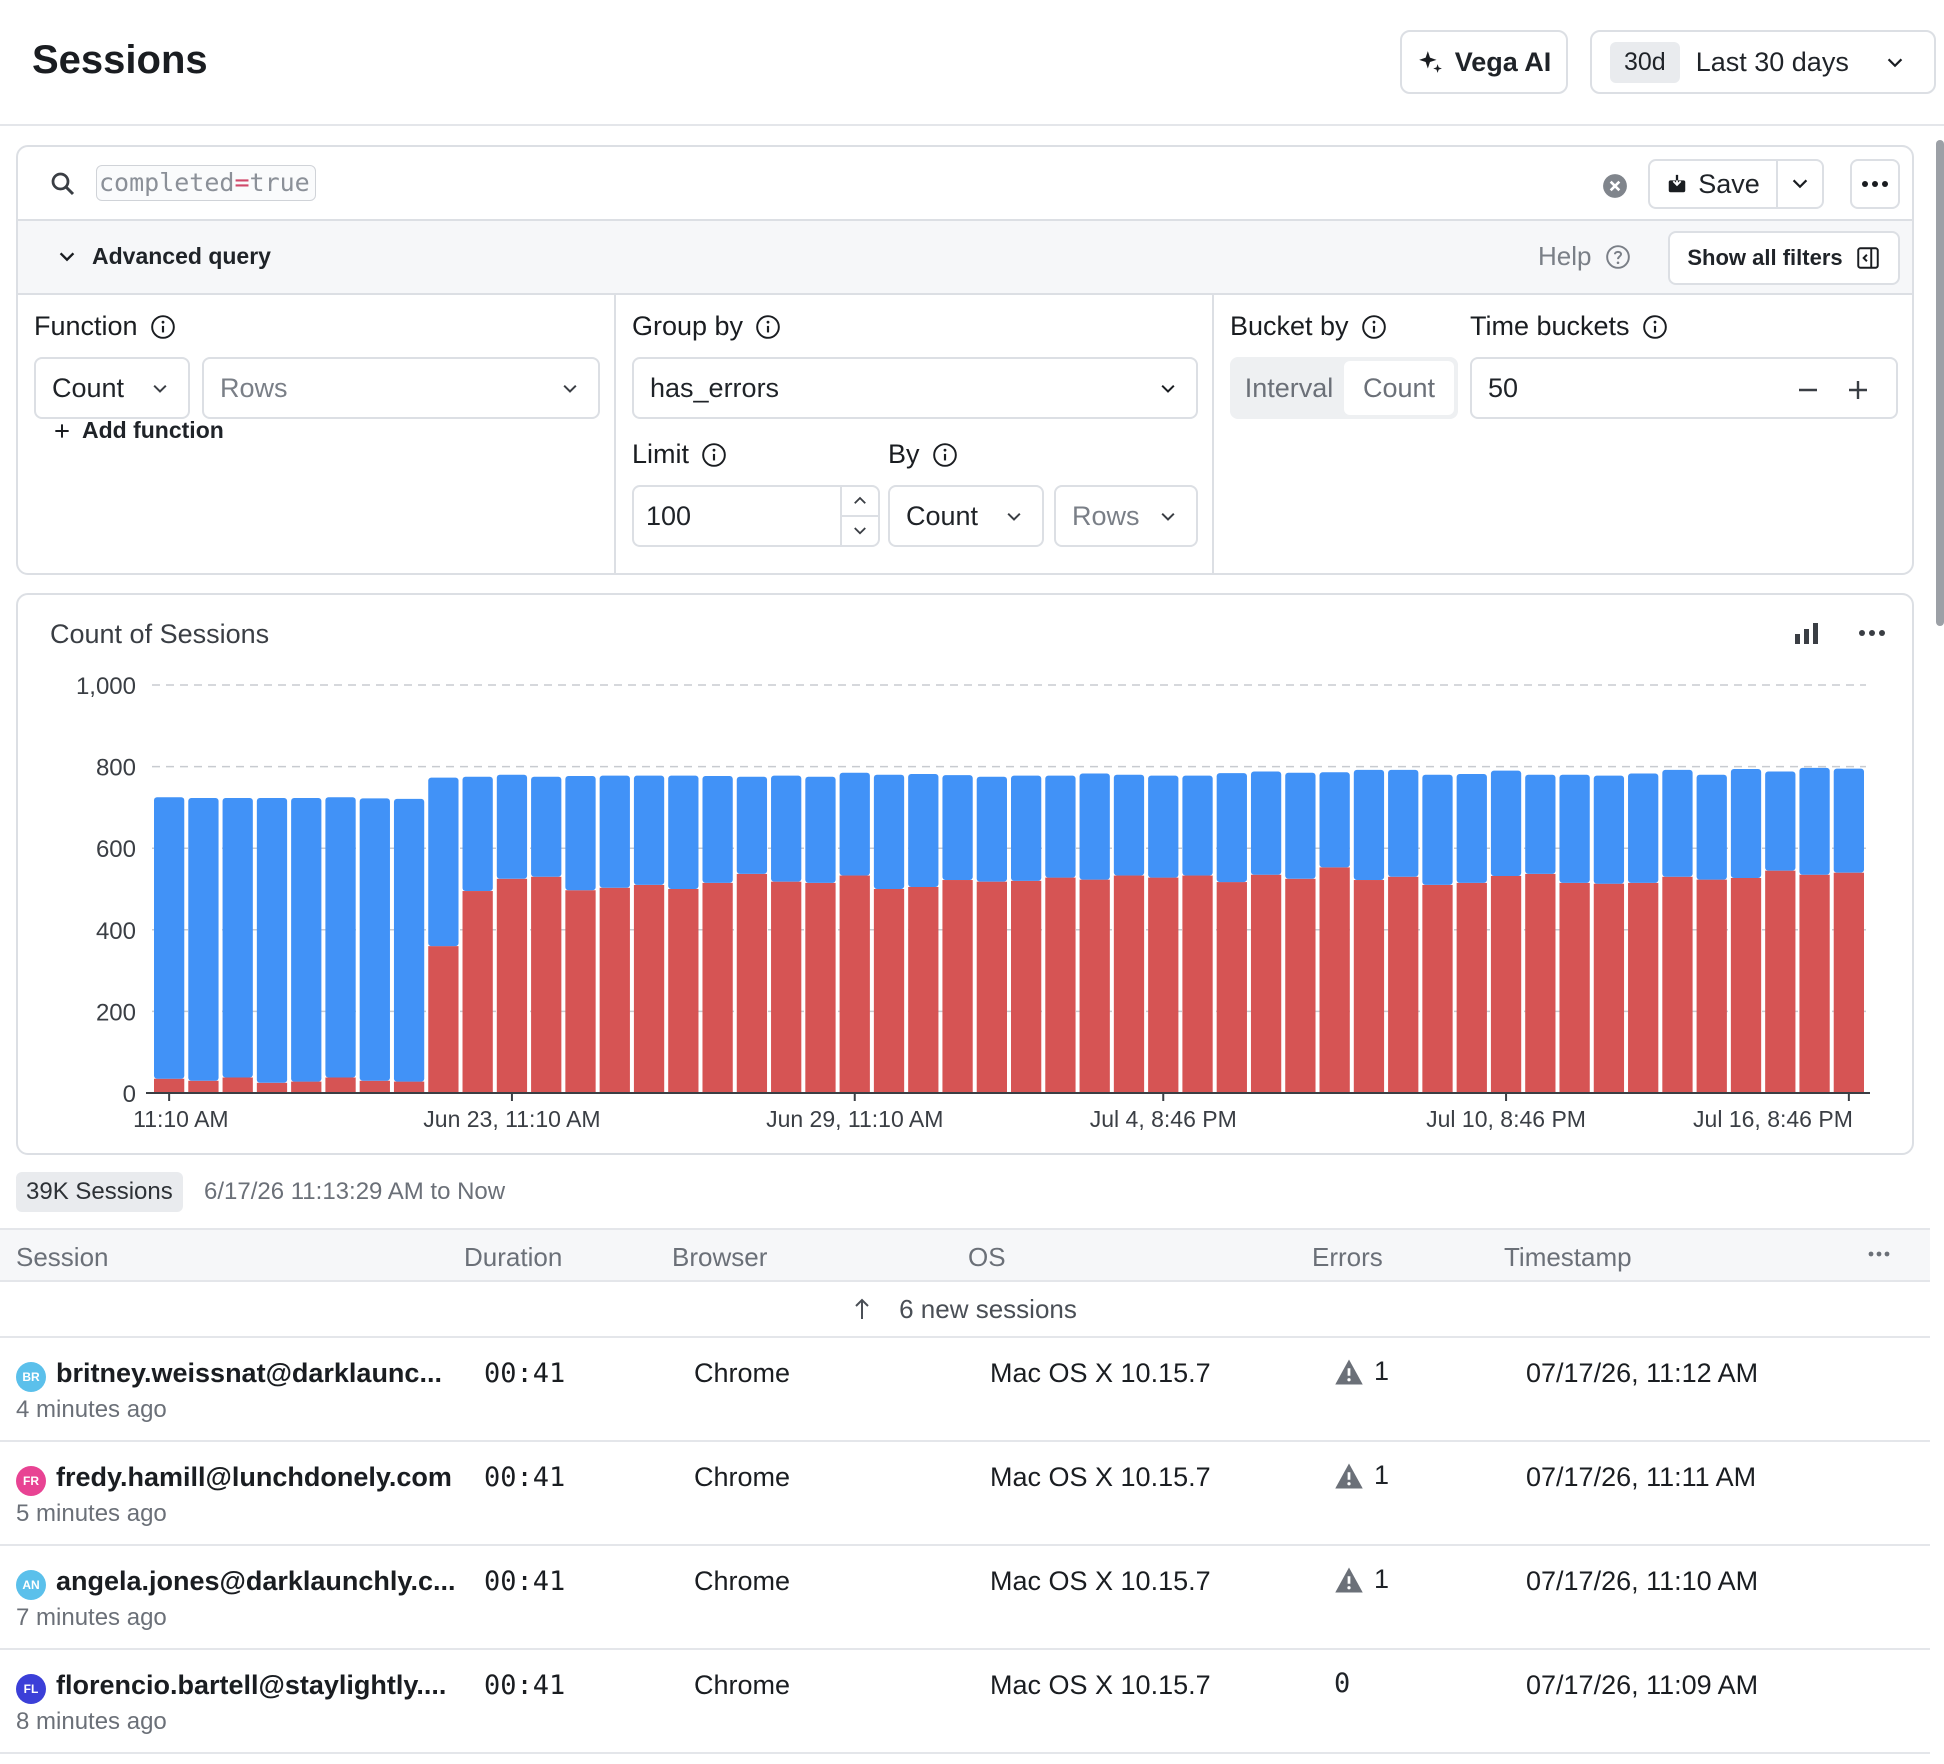 The width and height of the screenshot is (1944, 1764). I want to click on by-aggregate-select: Count, so click(966, 516).